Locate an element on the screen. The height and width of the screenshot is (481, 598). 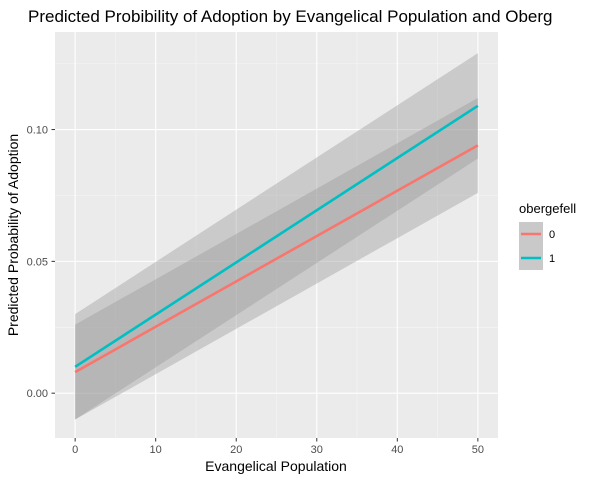
legend: obergefell 0 1 is located at coordinates (547, 235).